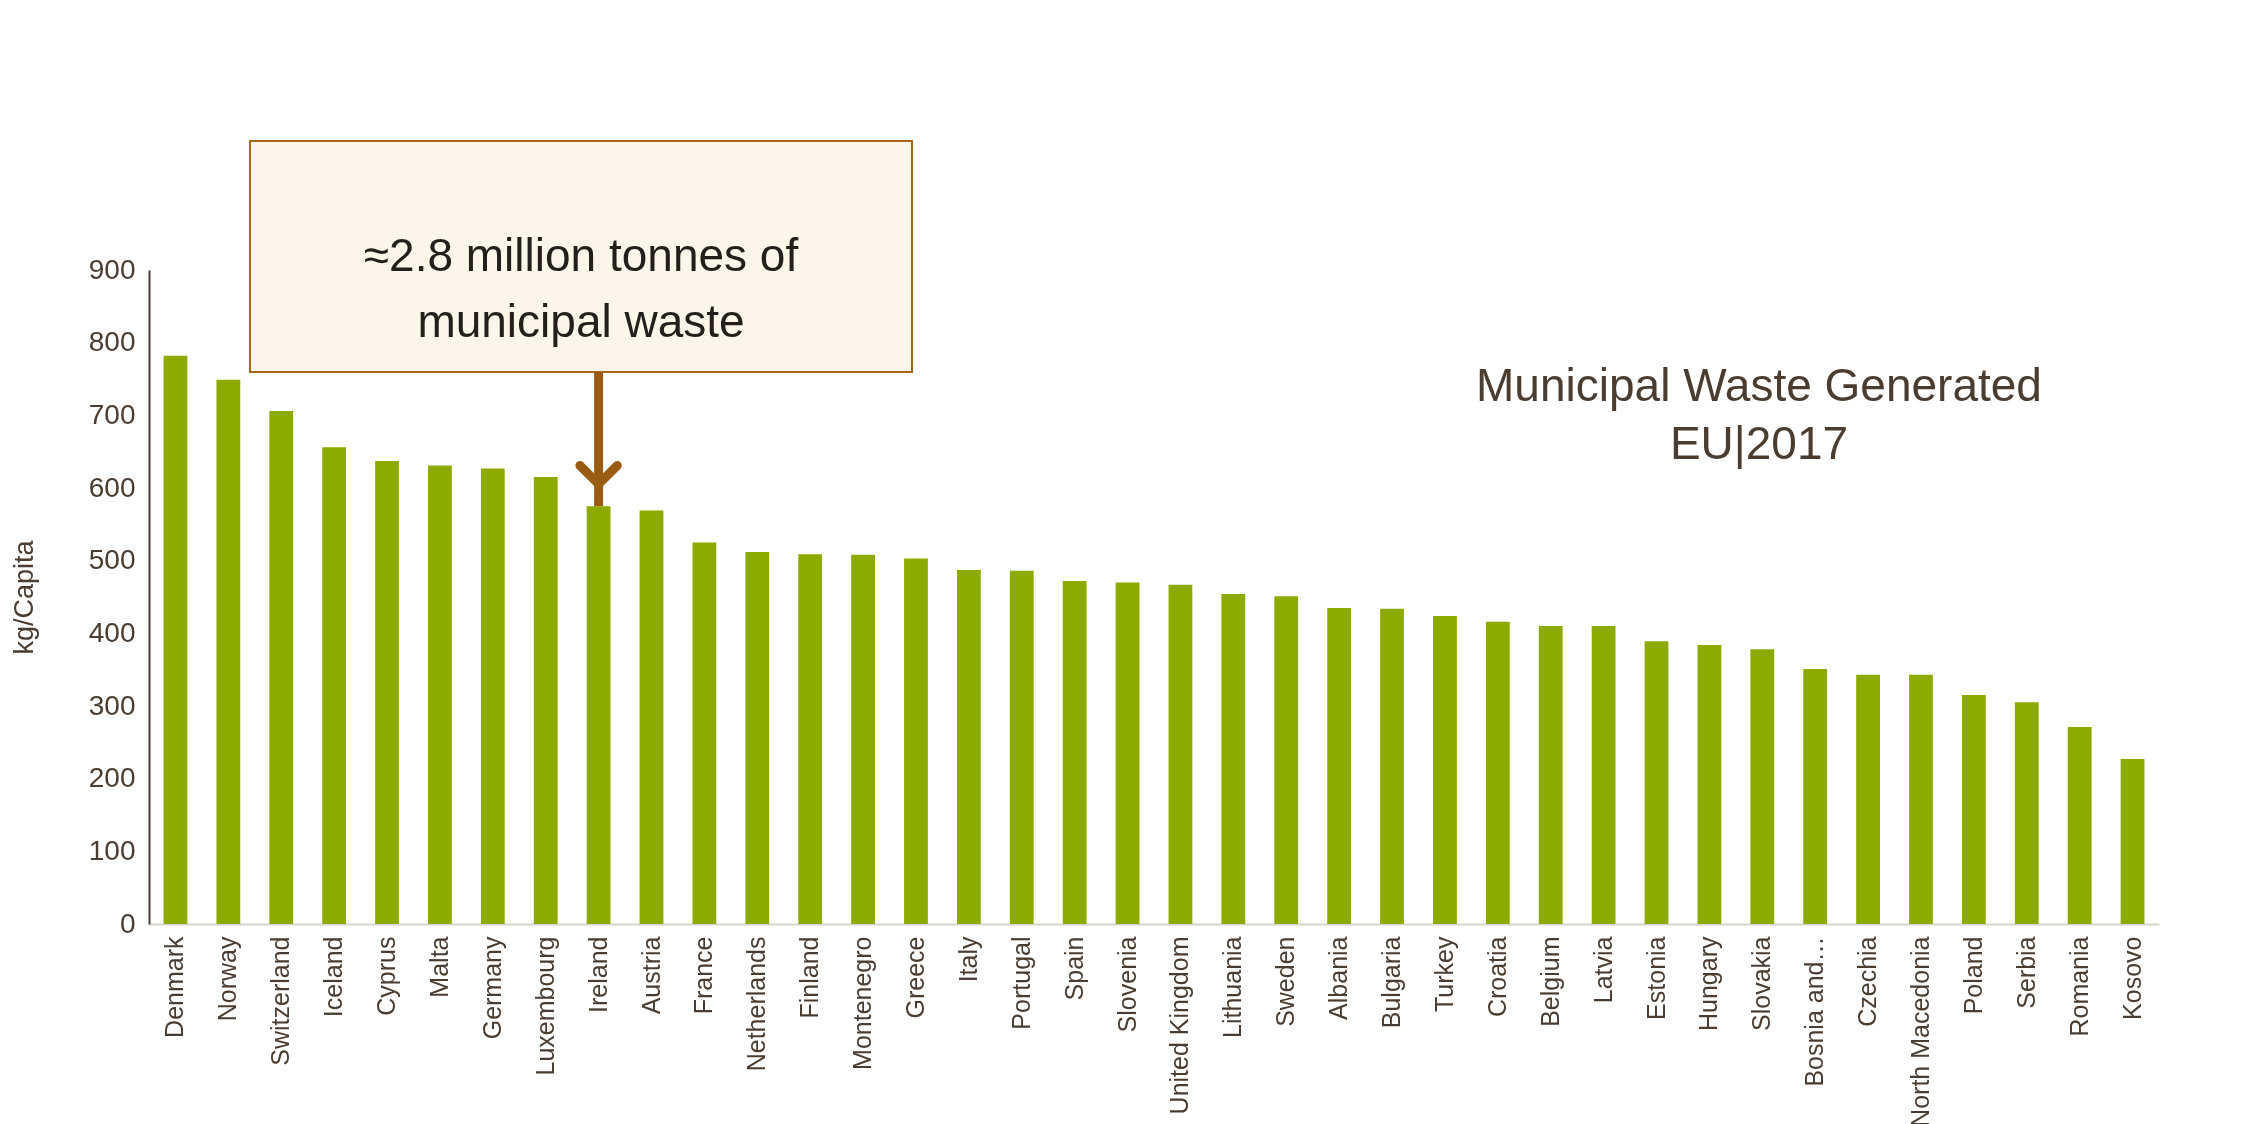  I want to click on y-tick-label: 800, so click(112, 342).